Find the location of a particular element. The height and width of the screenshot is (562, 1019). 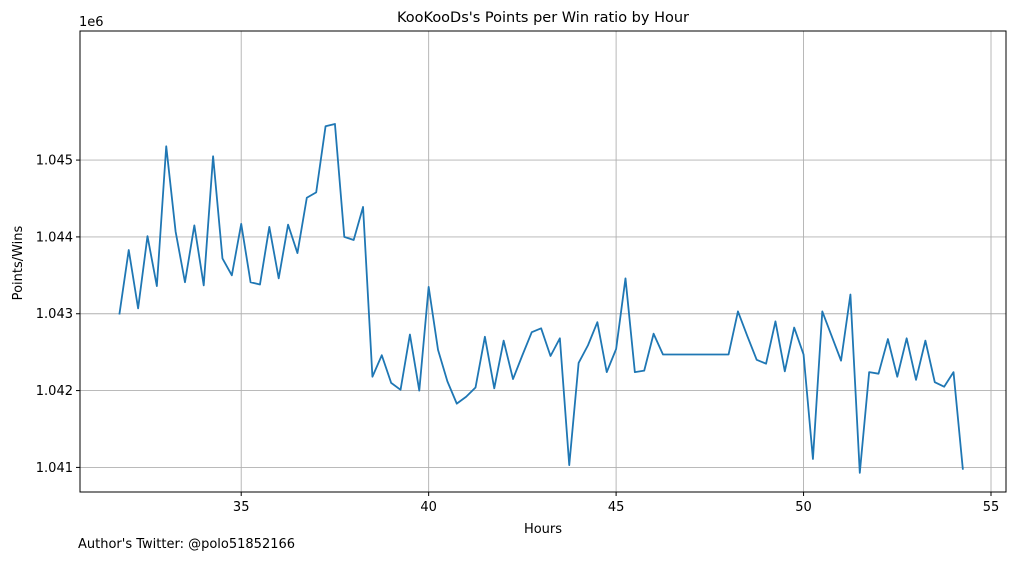

y-axis-label: Points/Wins is located at coordinates (18, 262).